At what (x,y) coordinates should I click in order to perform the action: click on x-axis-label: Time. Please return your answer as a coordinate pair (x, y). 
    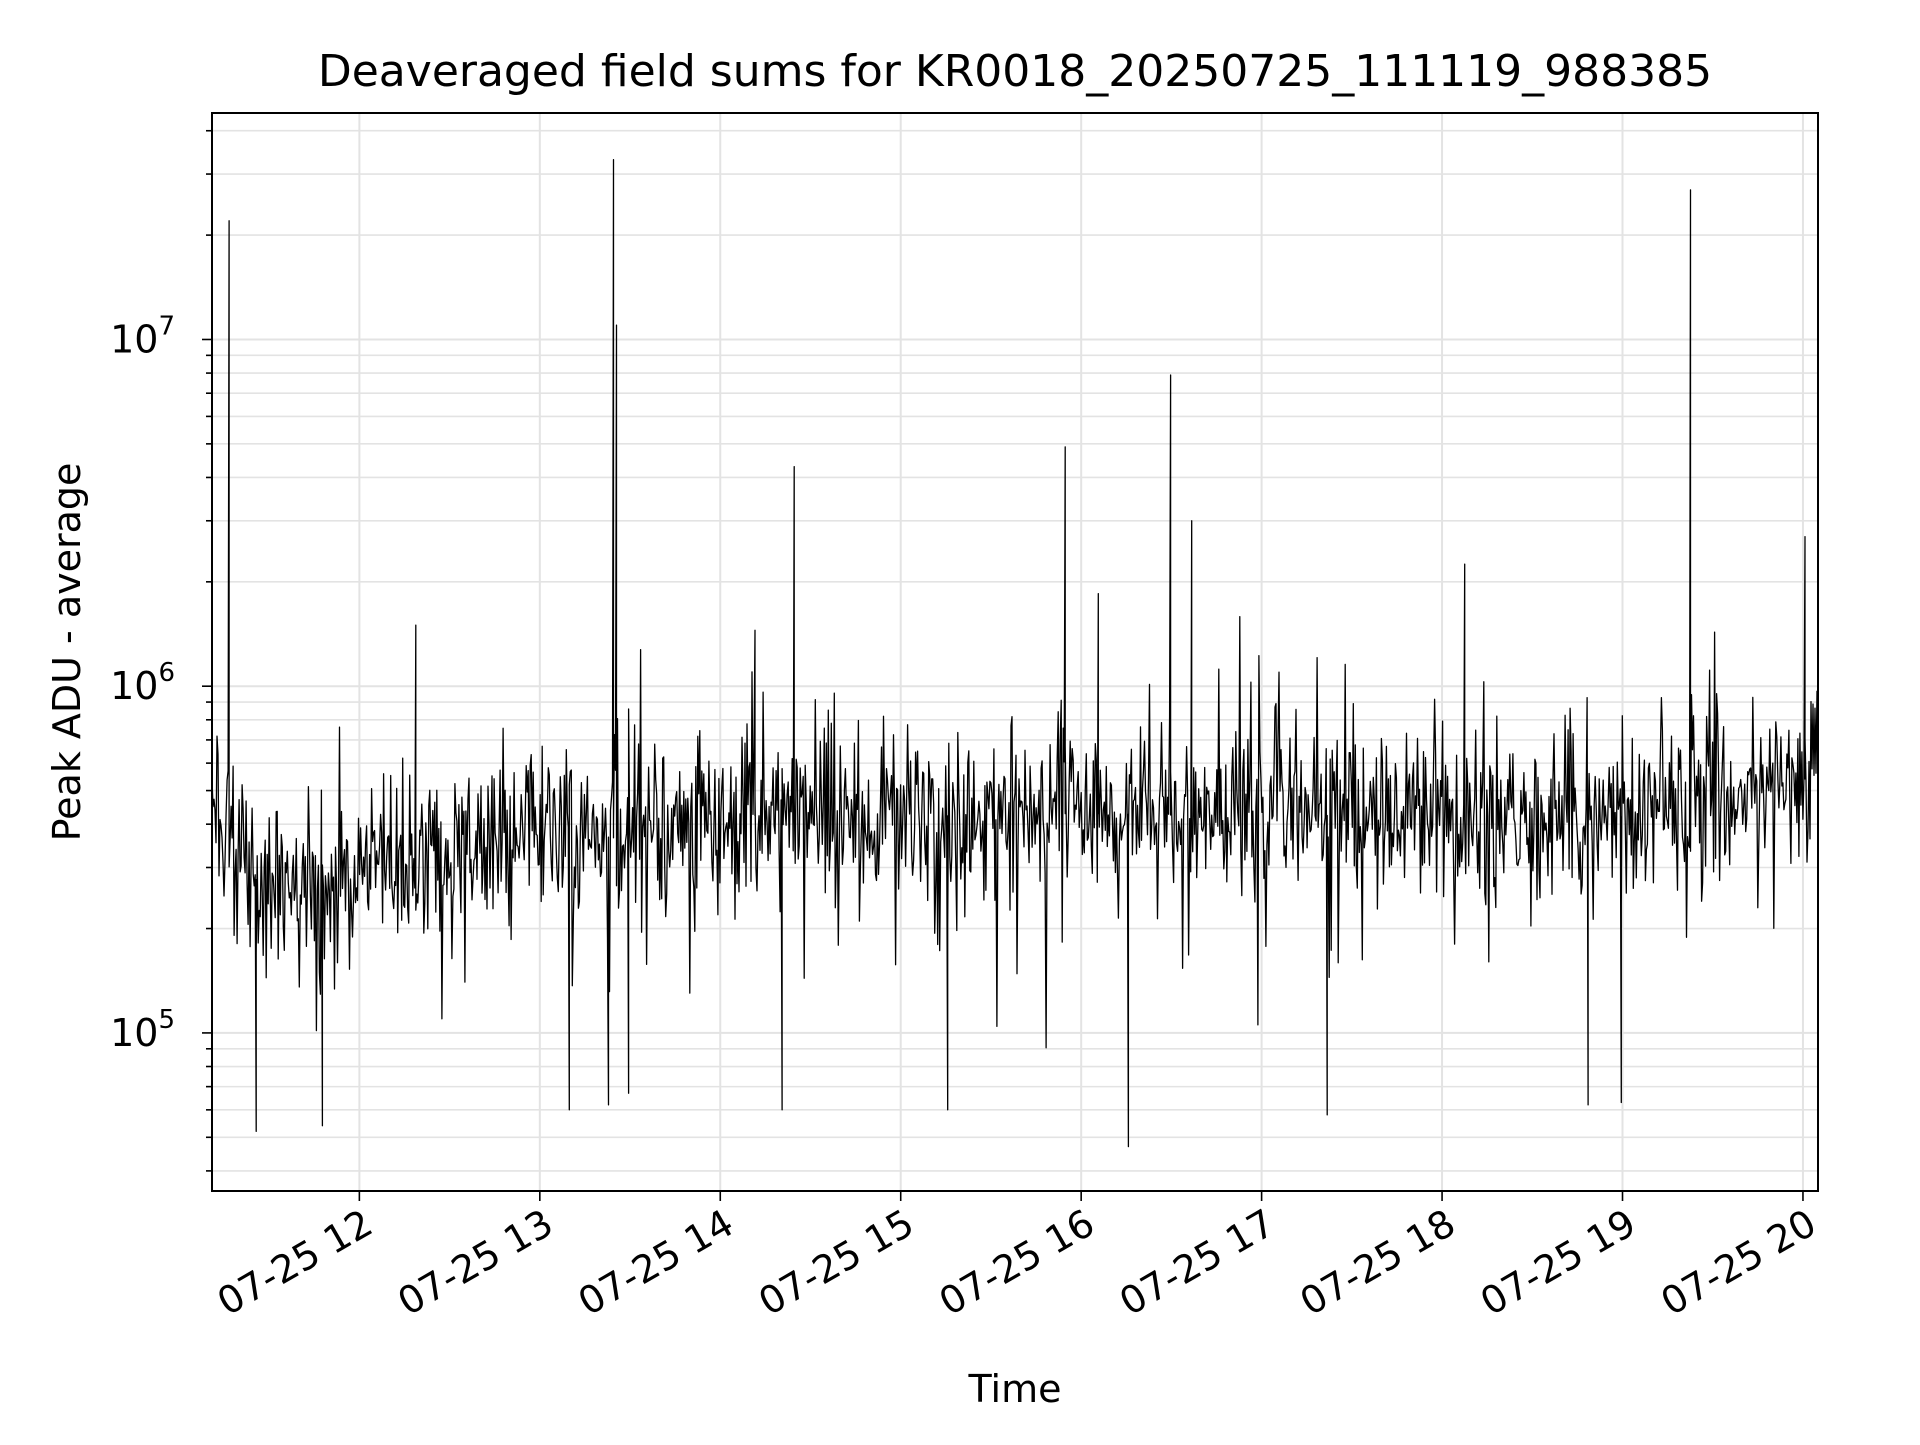
    Looking at the image, I should click on (1015, 1389).